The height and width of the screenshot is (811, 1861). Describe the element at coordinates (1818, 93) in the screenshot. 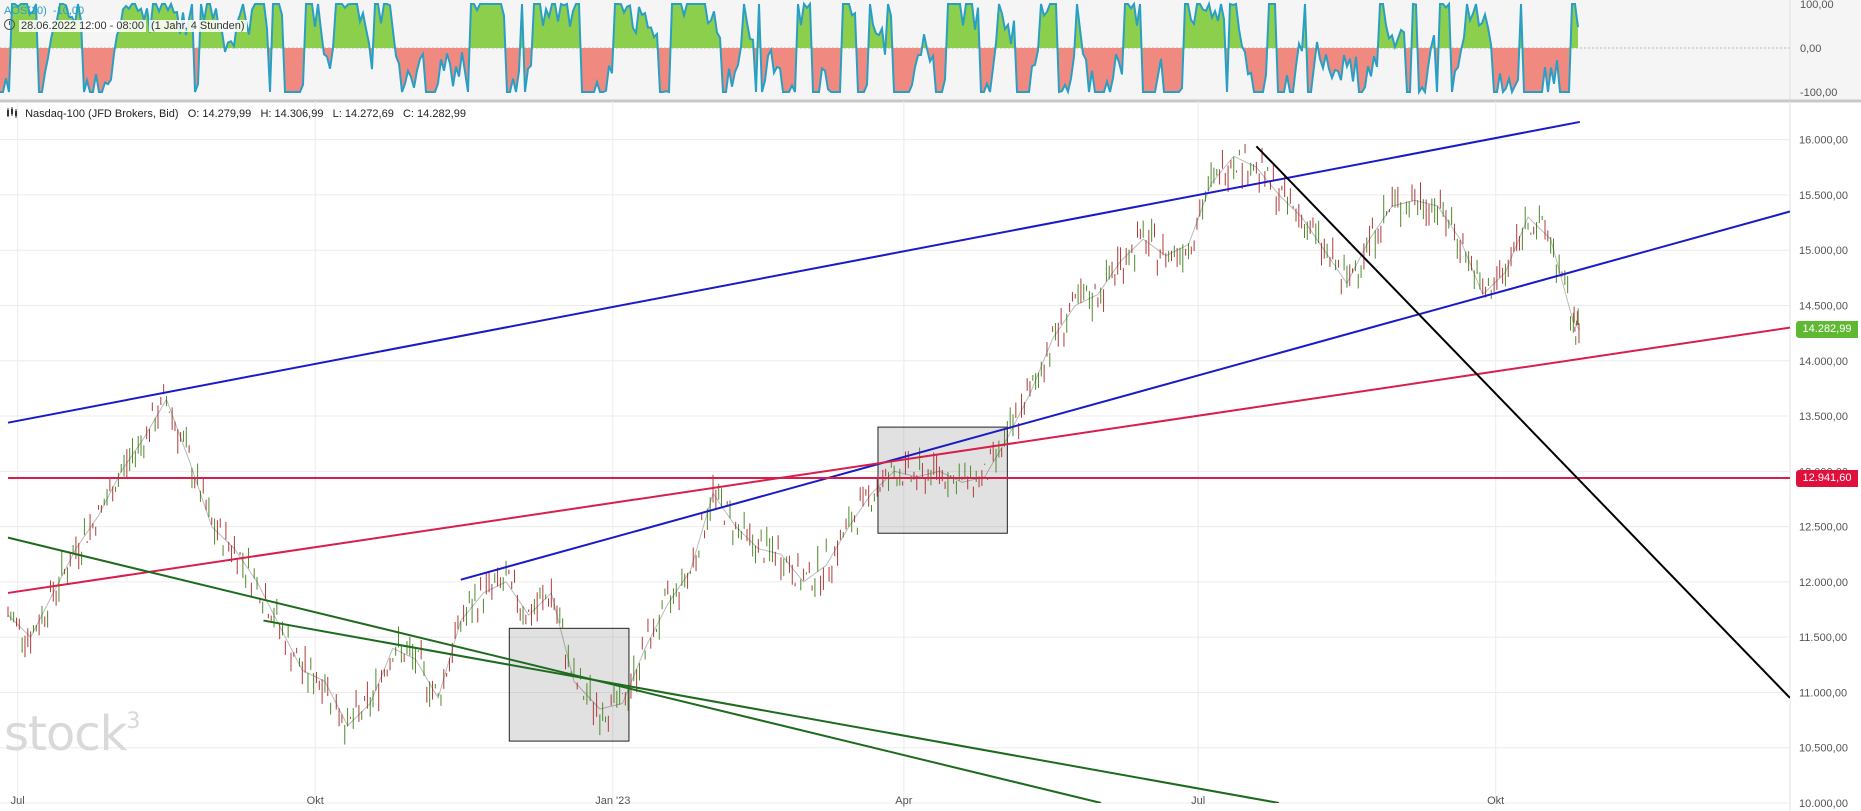

I see `indicator-tick-label: -100,00` at that location.